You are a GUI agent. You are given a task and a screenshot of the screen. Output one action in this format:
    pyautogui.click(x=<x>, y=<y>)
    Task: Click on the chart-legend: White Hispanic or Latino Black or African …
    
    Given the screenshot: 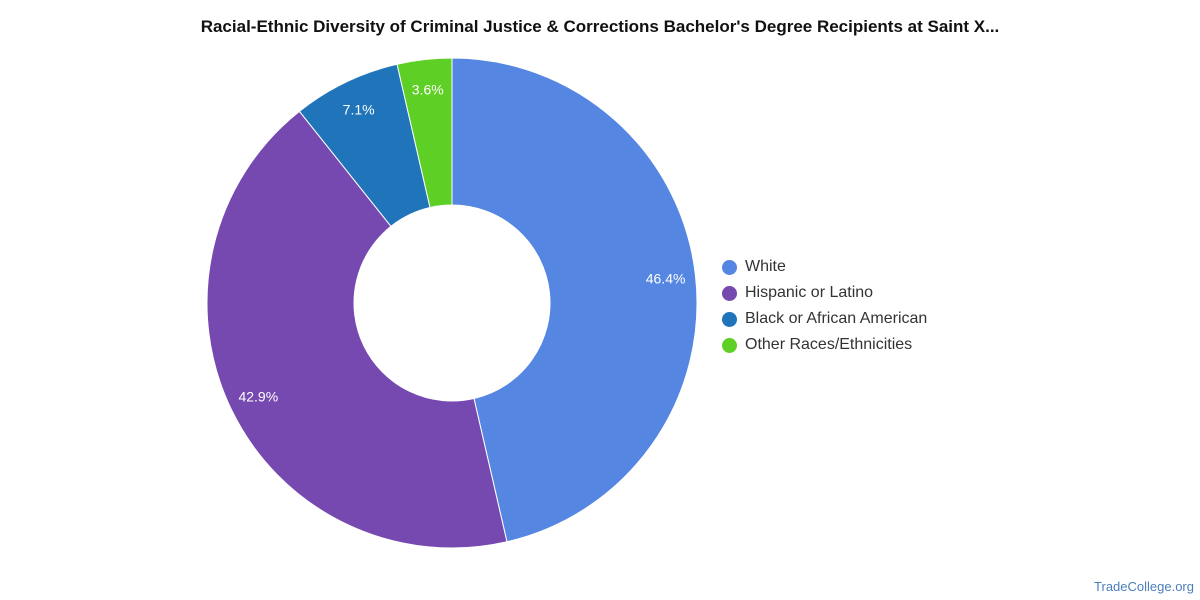 What is the action you would take?
    pyautogui.click(x=823, y=306)
    